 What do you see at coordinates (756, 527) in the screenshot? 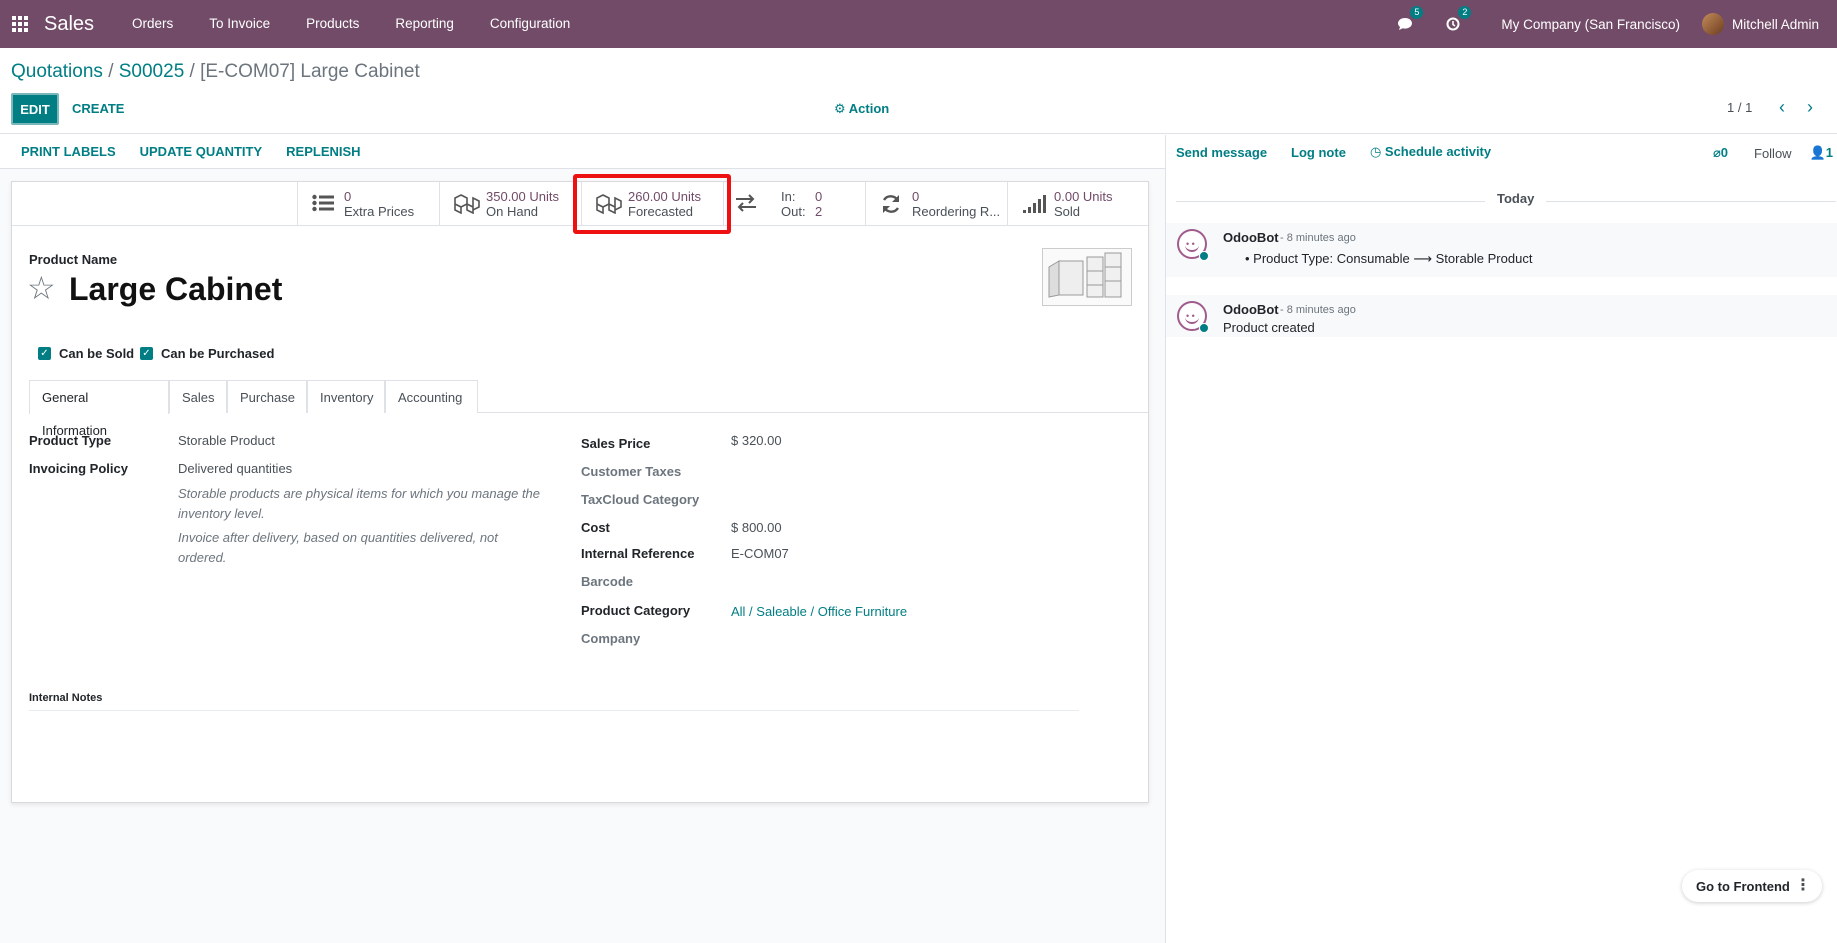
I see `cost-field: $ 800.00` at bounding box center [756, 527].